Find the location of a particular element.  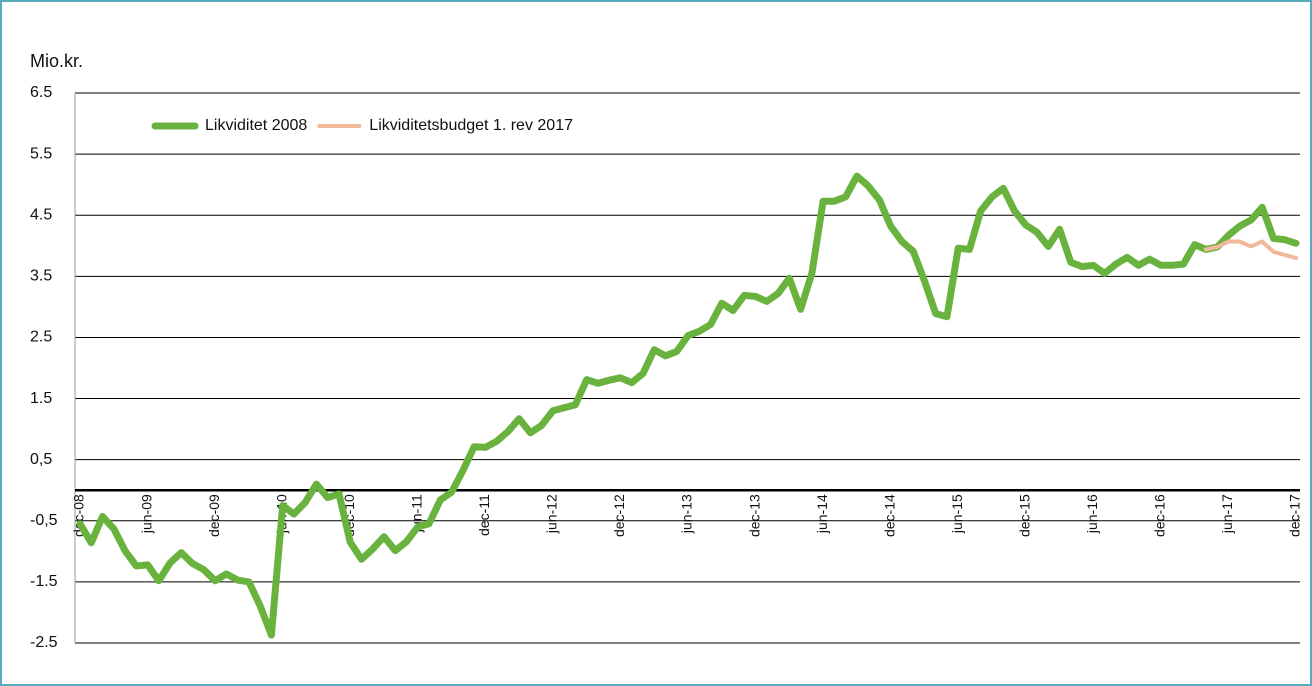

y-tick-label: 2.5 is located at coordinates (41, 337).